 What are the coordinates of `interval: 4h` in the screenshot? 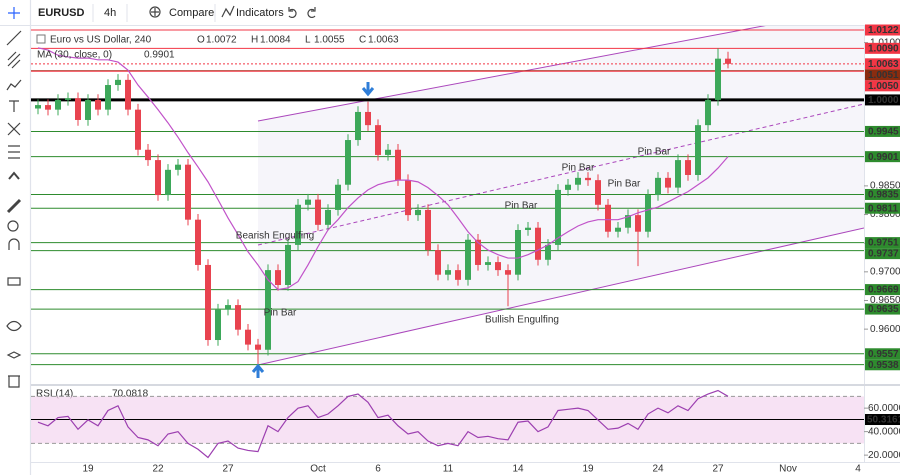 It's located at (110, 13).